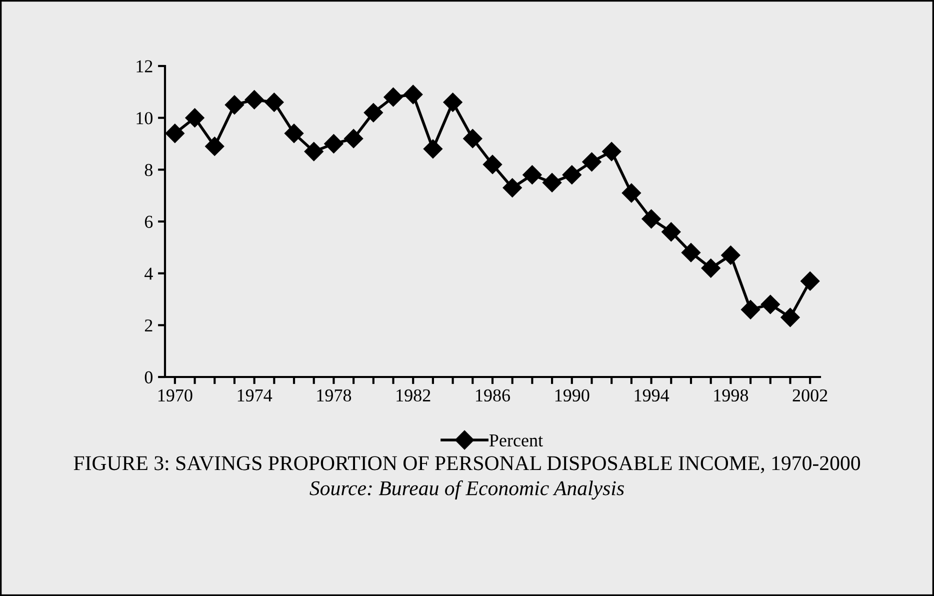 The width and height of the screenshot is (934, 596). Describe the element at coordinates (144, 66) in the screenshot. I see `y-tick-label: 12` at that location.